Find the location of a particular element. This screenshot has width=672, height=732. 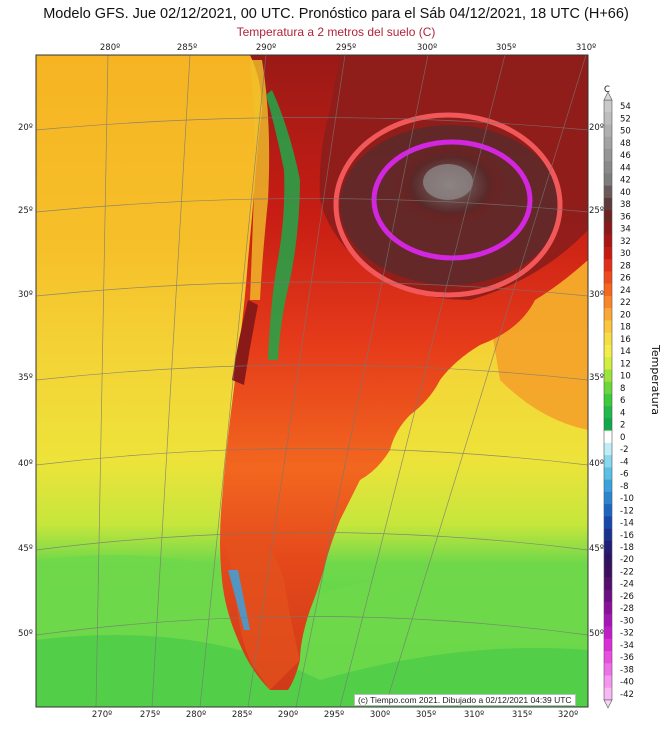

colorbar-level-label: 10 is located at coordinates (625, 377).